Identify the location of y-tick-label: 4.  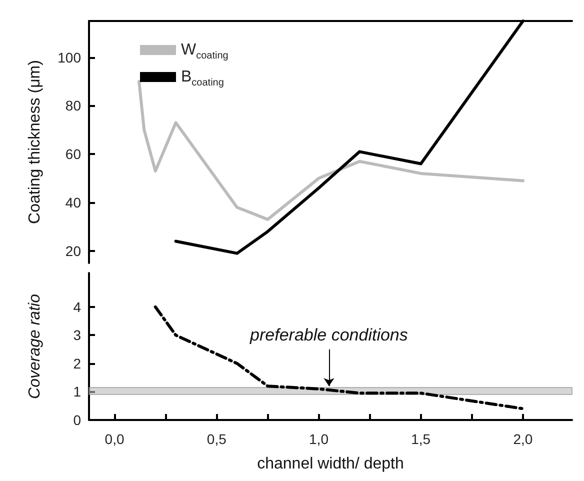
(77, 306).